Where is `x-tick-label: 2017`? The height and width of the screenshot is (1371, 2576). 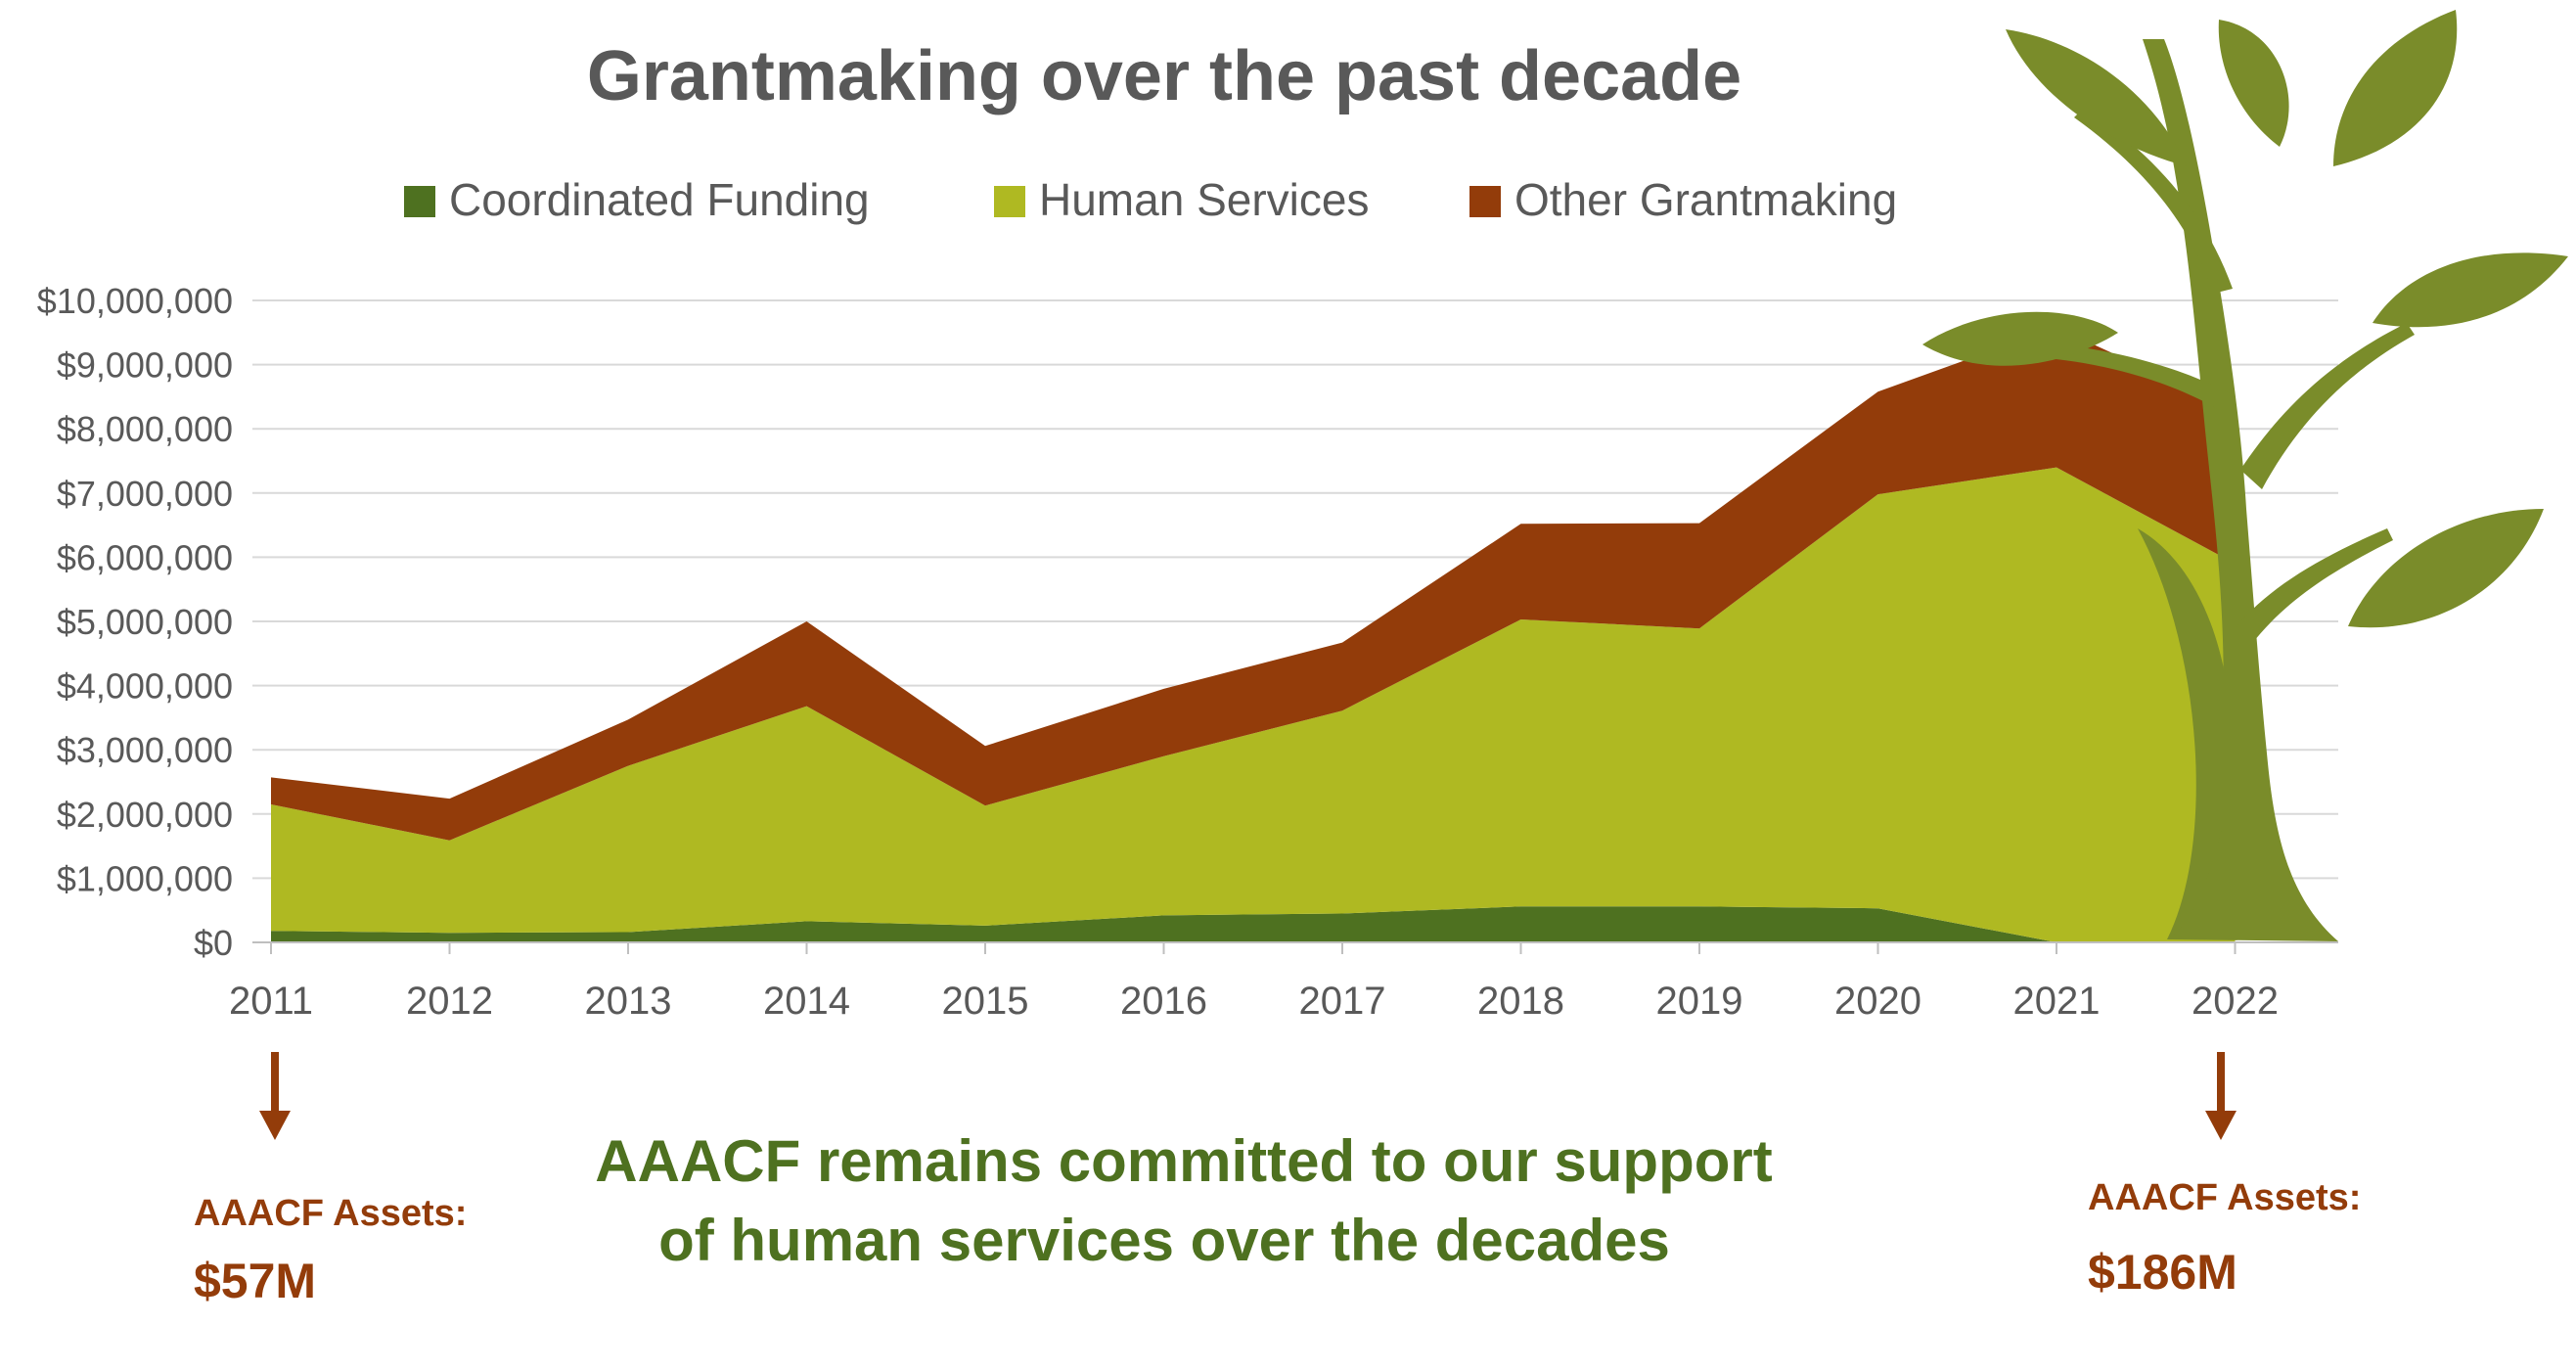
x-tick-label: 2017 is located at coordinates (1342, 1001).